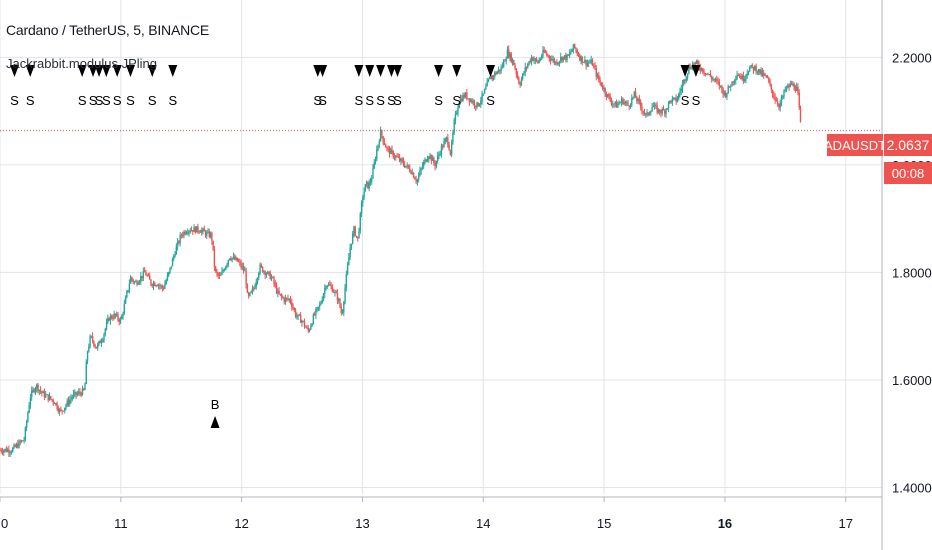 This screenshot has width=932, height=550. What do you see at coordinates (912, 57) in the screenshot?
I see `y-tick-label: 2.2000` at bounding box center [912, 57].